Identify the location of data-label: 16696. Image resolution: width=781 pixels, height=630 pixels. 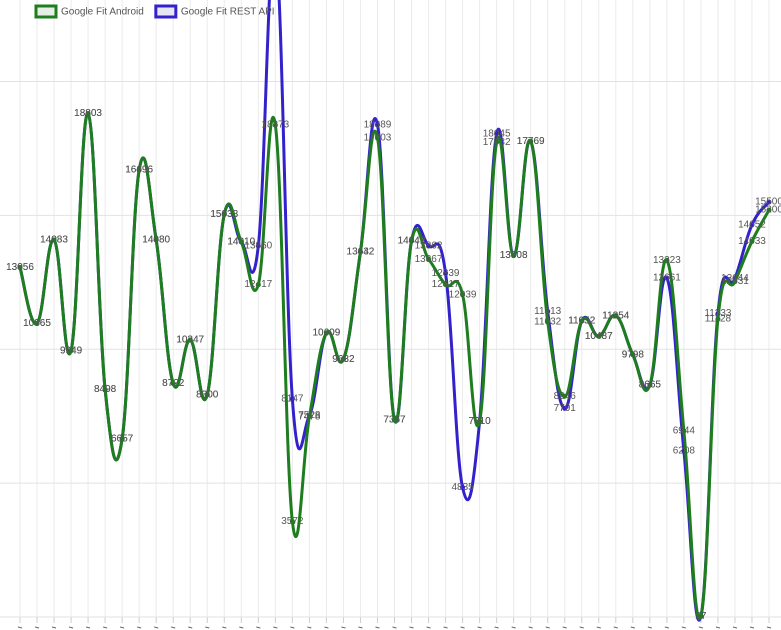
(139, 170).